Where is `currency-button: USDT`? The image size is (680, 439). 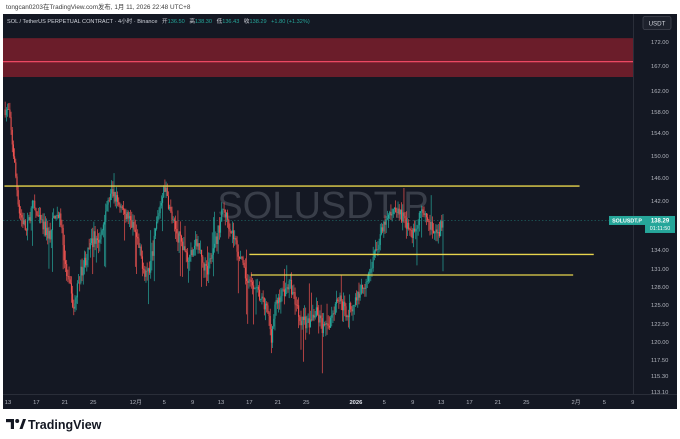
currency-button: USDT is located at coordinates (657, 23).